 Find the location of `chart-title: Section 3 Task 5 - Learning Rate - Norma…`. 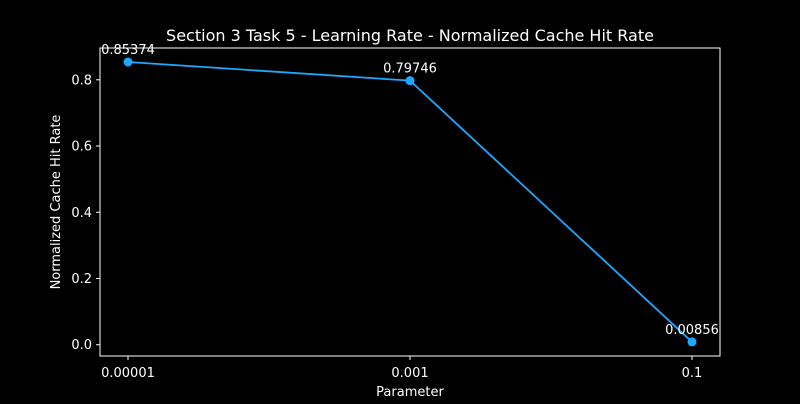

chart-title: Section 3 Task 5 - Learning Rate - Norma… is located at coordinates (410, 35).